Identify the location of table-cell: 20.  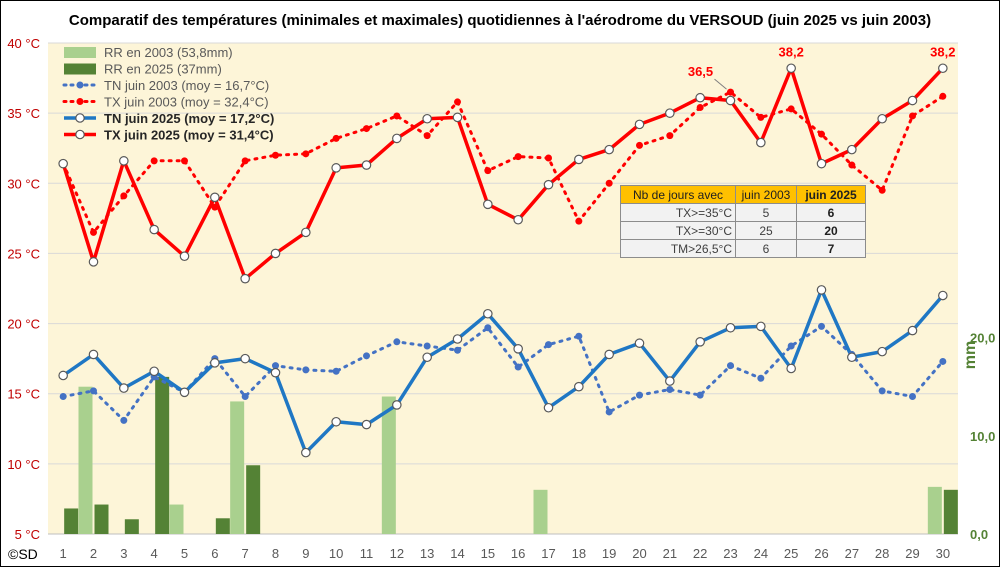
(831, 230).